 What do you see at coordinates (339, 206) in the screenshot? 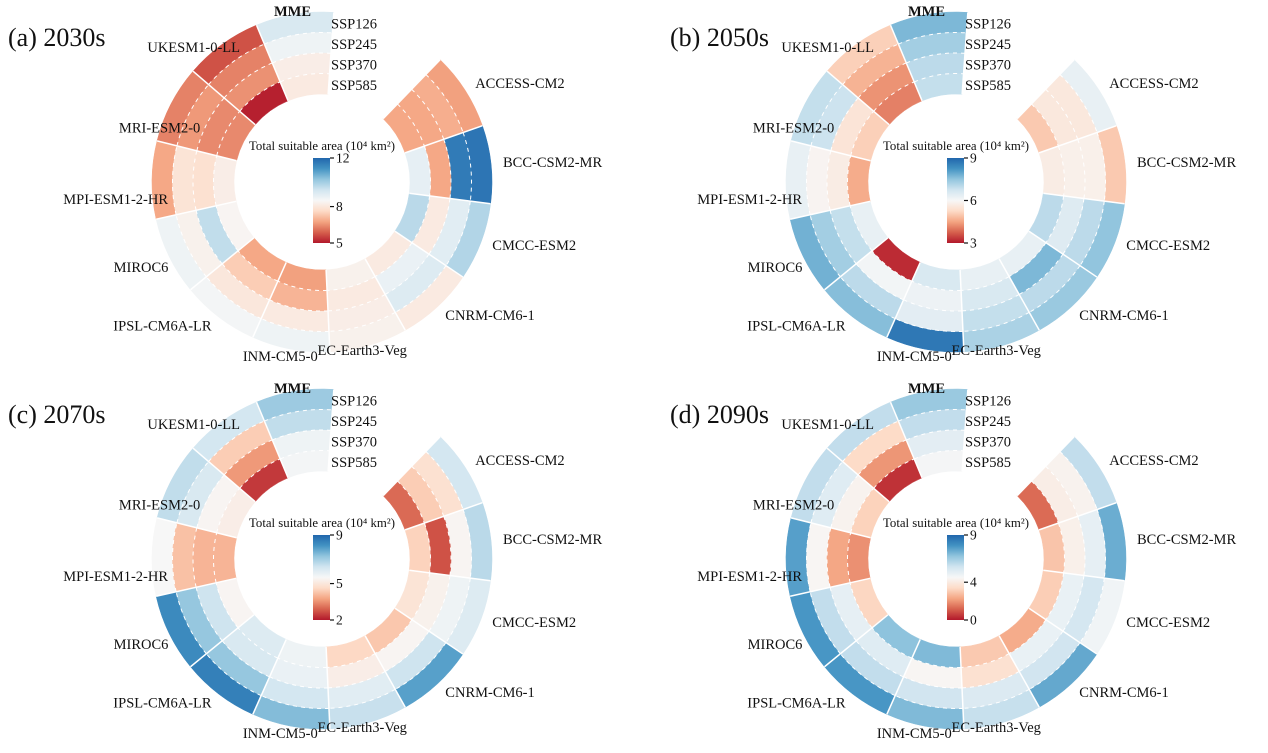
I see `colorbar-tick-label: 8` at bounding box center [339, 206].